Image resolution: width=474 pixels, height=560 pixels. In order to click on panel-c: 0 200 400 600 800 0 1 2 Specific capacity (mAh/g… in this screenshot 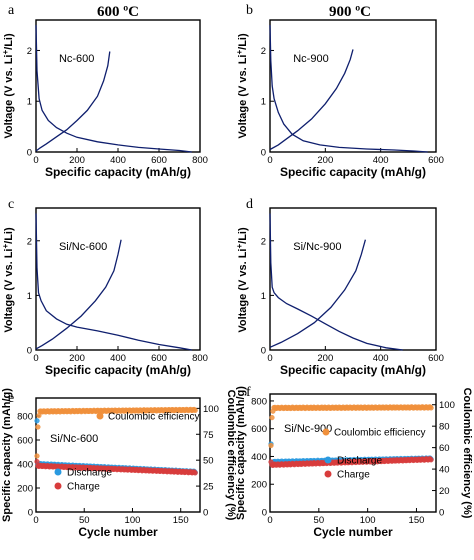, I will do `click(104, 287)`.